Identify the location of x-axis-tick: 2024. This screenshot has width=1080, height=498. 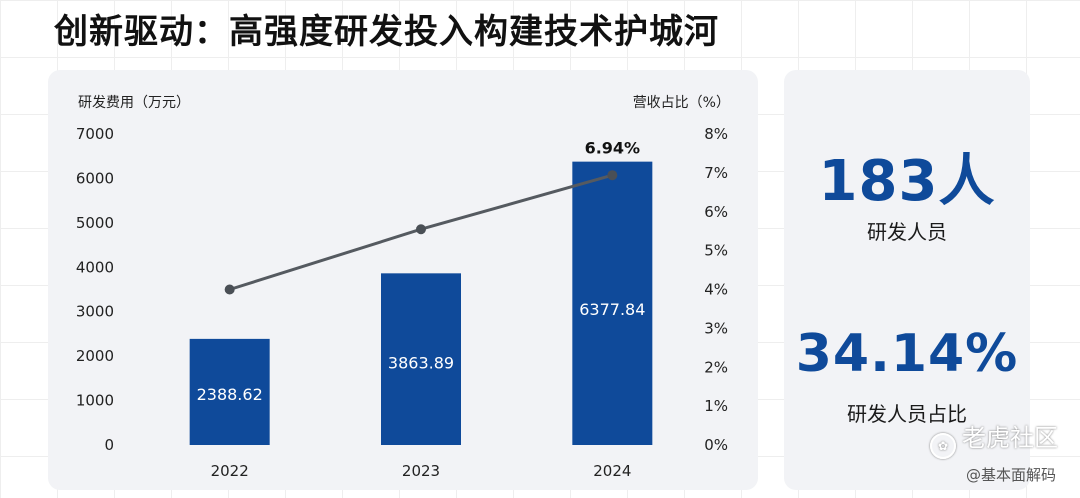
(612, 471).